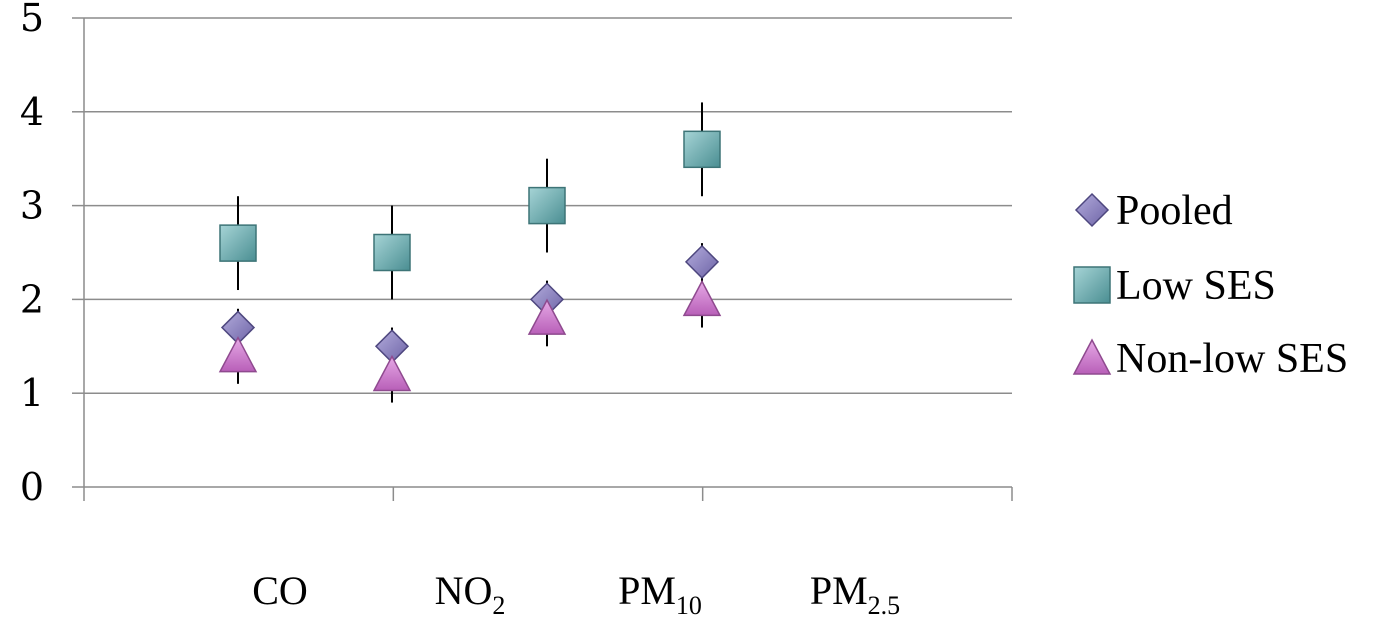  Describe the element at coordinates (32, 206) in the screenshot. I see `y-tick-label: 3` at that location.